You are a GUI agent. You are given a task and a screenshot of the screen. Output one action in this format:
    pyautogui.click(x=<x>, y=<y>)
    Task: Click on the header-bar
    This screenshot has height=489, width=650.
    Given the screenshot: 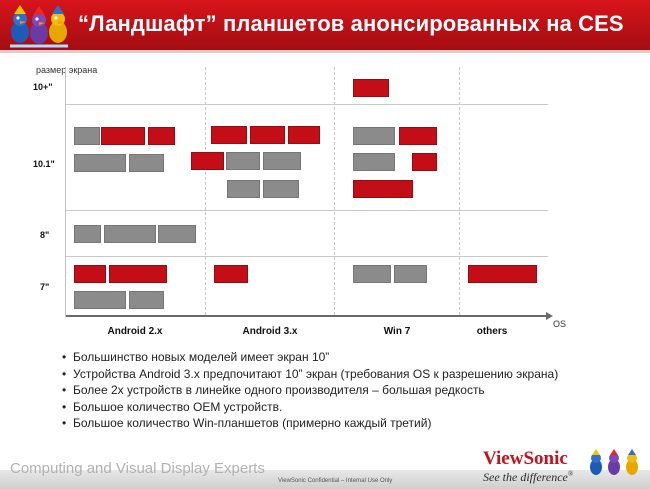 What is the action you would take?
    pyautogui.click(x=325, y=25)
    